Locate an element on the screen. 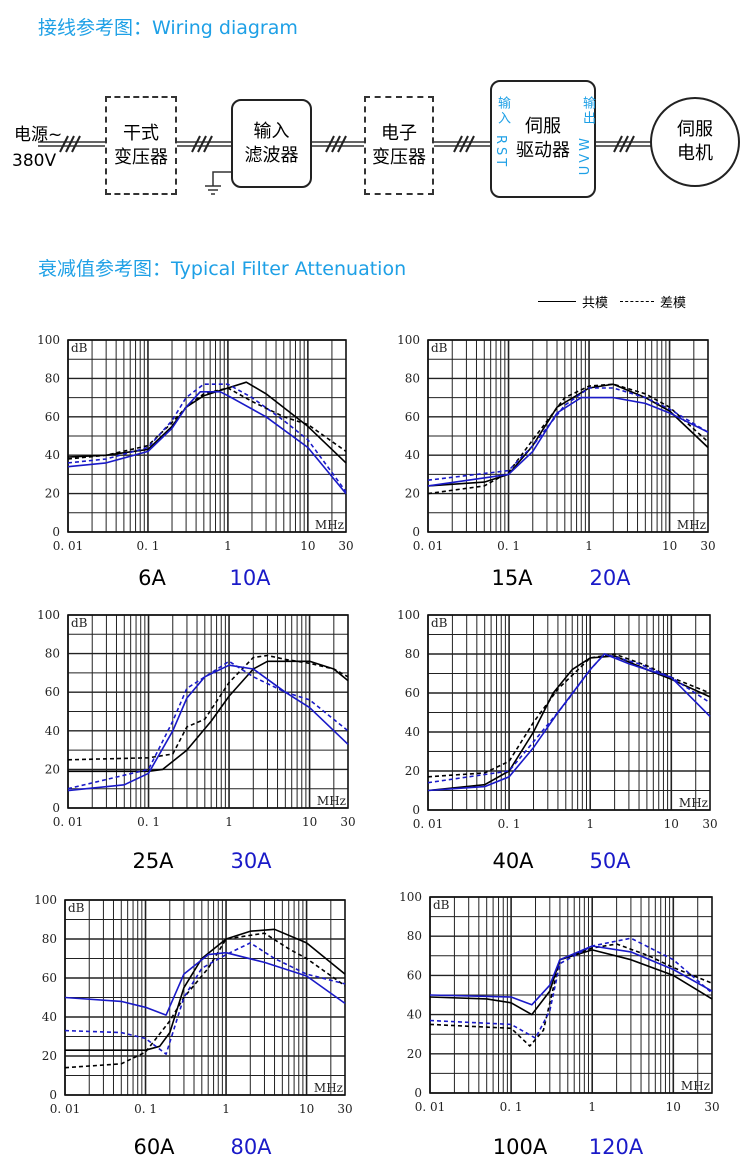 This screenshot has height=1173, width=750. dry-transformer-line2: 变压器 is located at coordinates (141, 157).